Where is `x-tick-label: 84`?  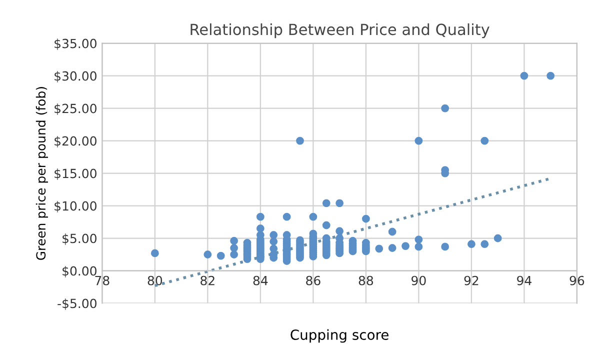 x-tick-label: 84 is located at coordinates (260, 281).